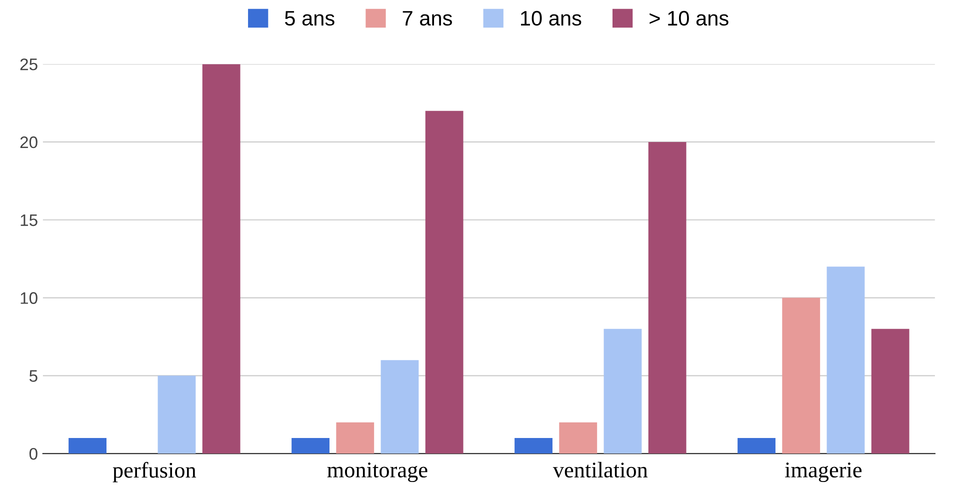  Describe the element at coordinates (427, 18) in the screenshot. I see `legend-label: 7 ans` at that location.